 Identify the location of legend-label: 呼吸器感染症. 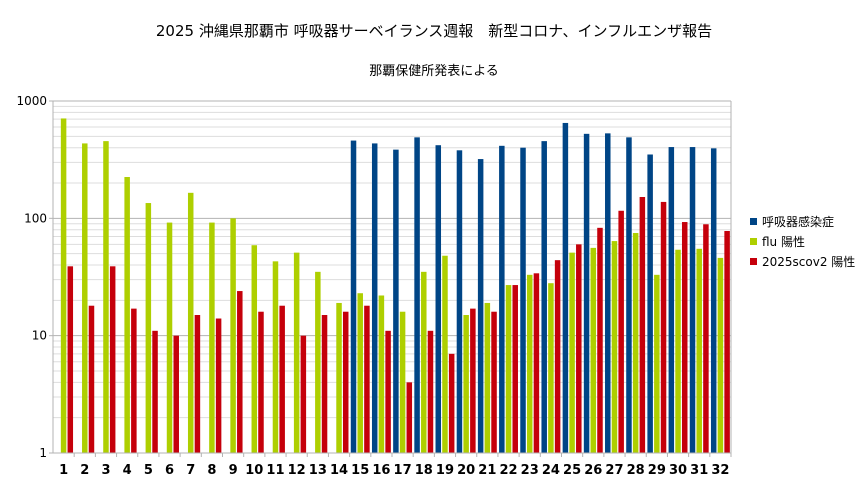
(798, 221).